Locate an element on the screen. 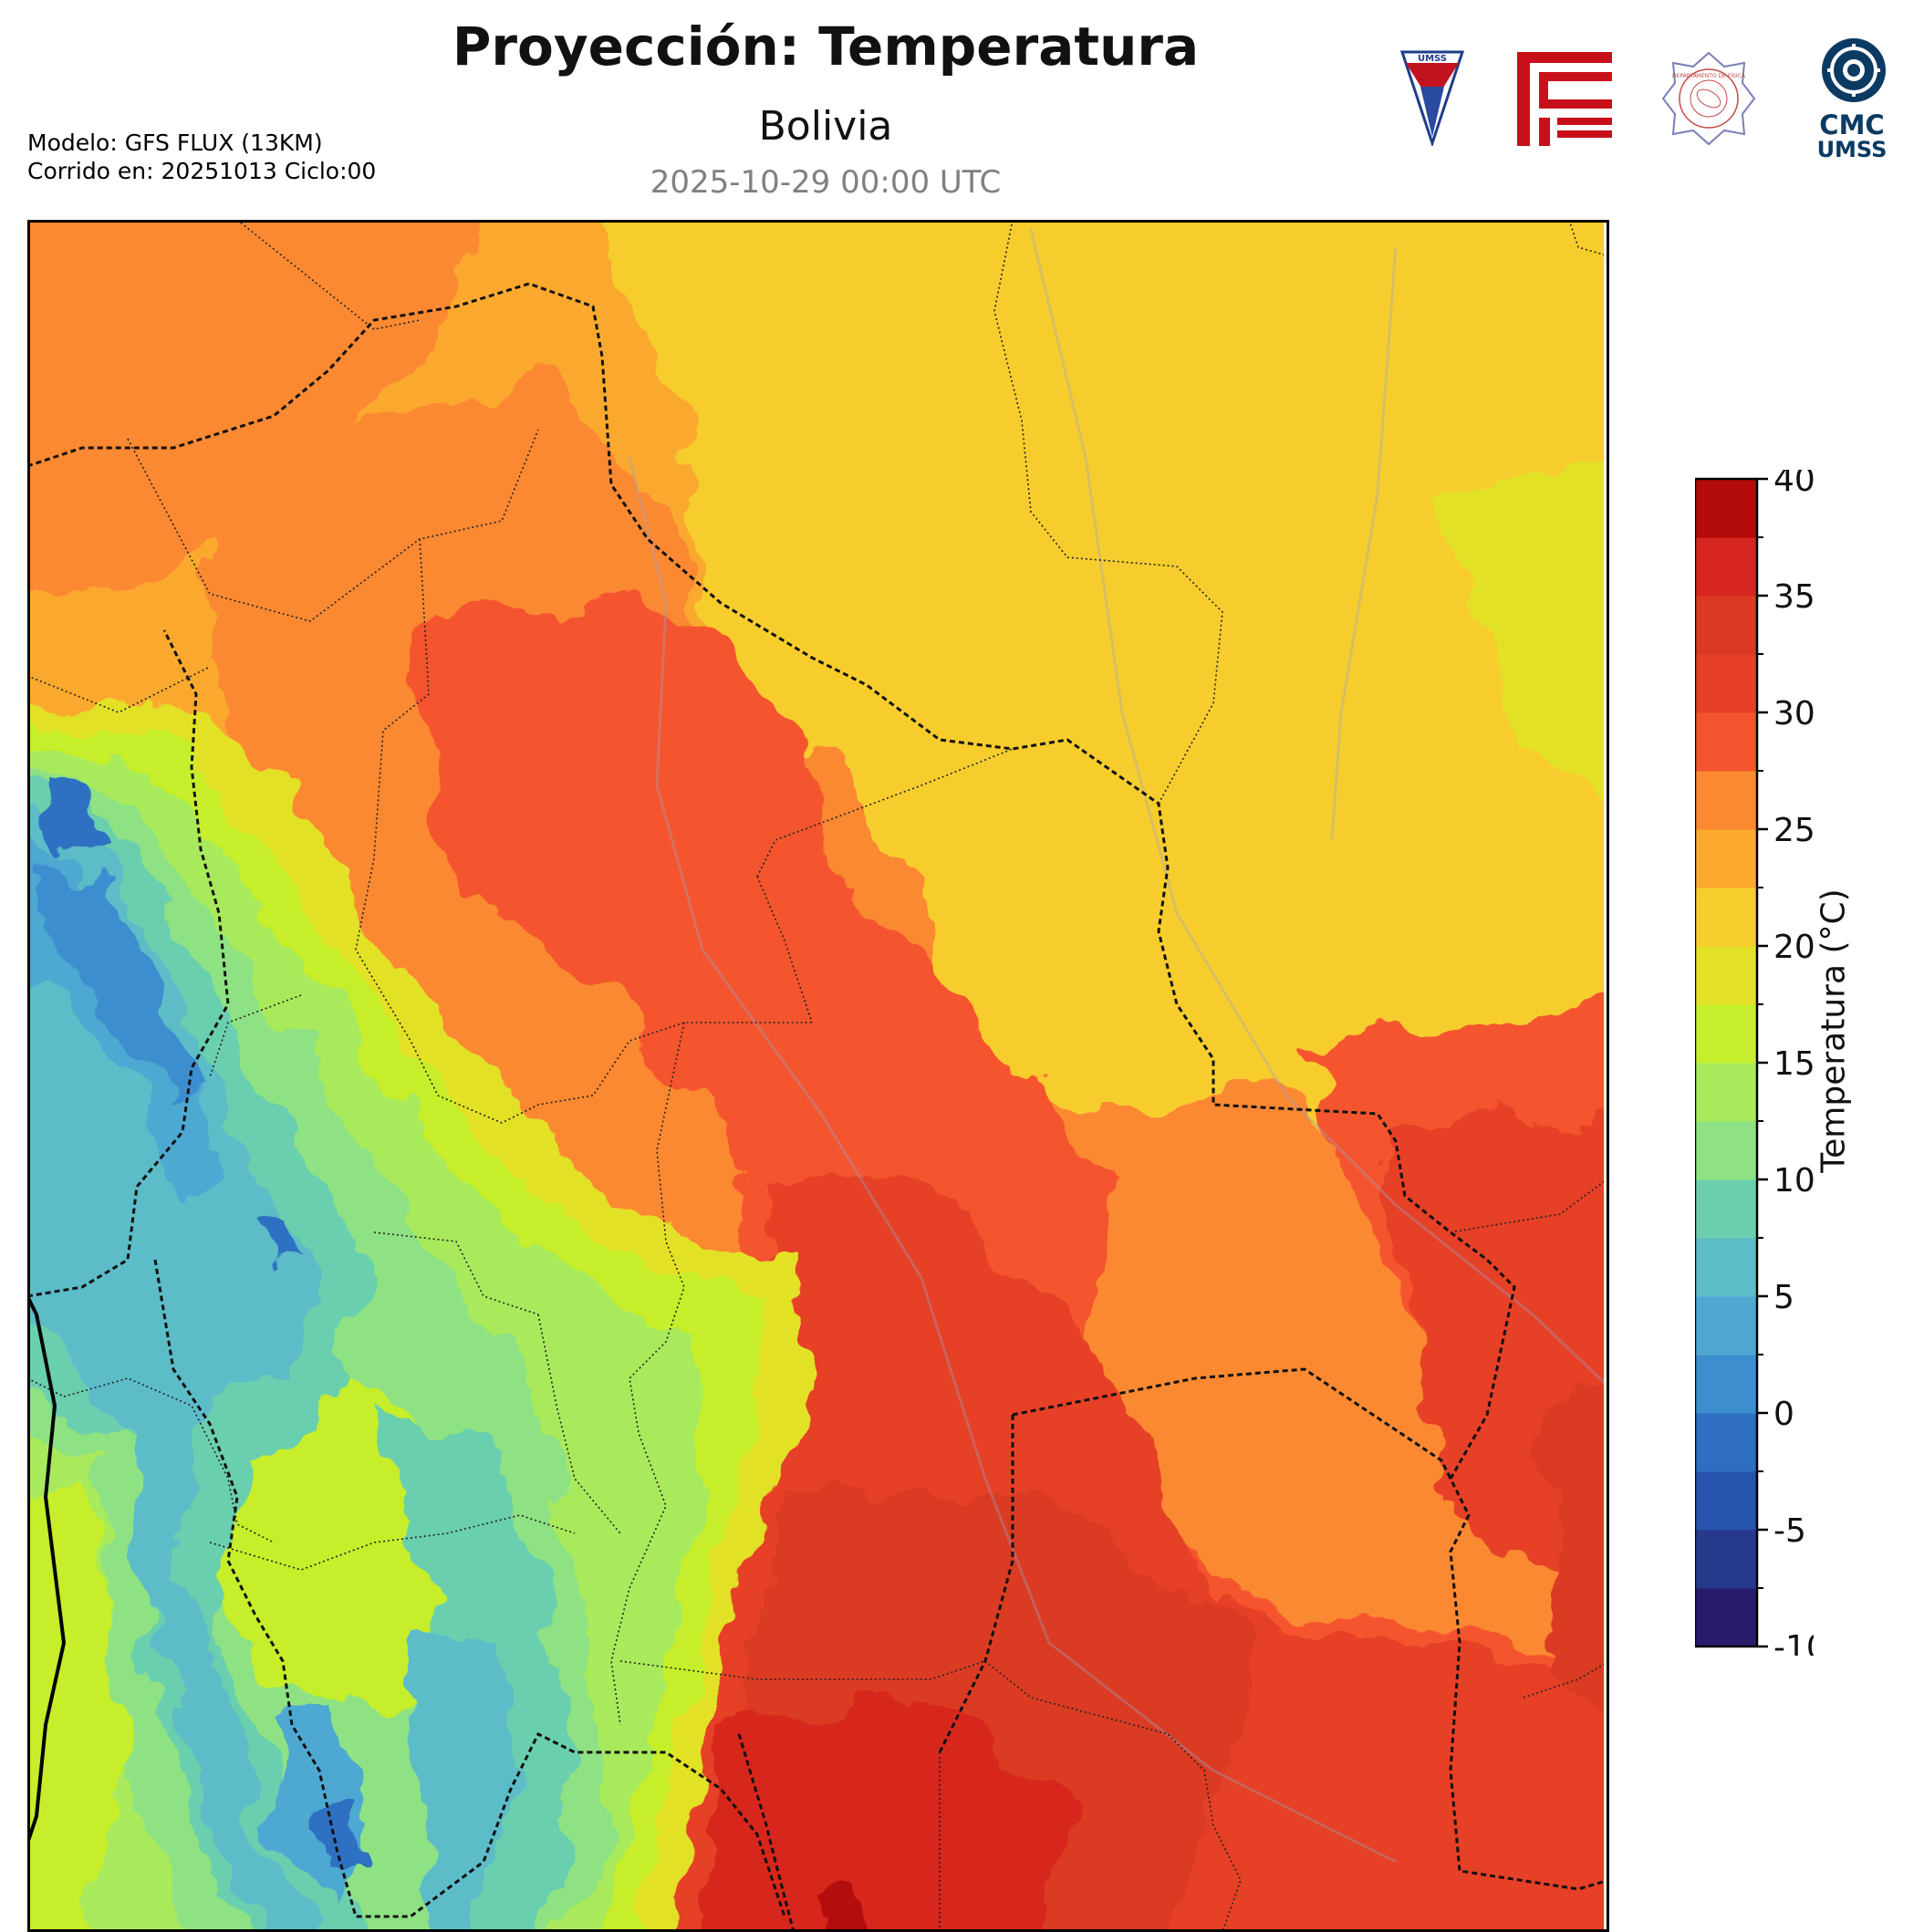 The width and height of the screenshot is (1924, 1932). colorbar-tick-label: 0 is located at coordinates (1783, 1415).